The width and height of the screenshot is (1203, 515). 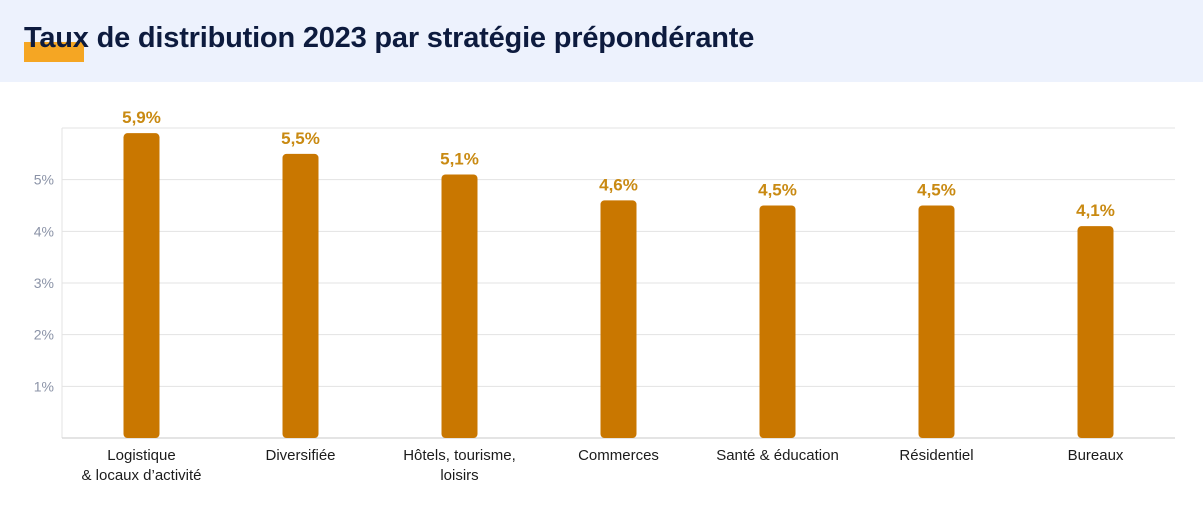 What do you see at coordinates (300, 455) in the screenshot?
I see `category-label: Diversifiée` at bounding box center [300, 455].